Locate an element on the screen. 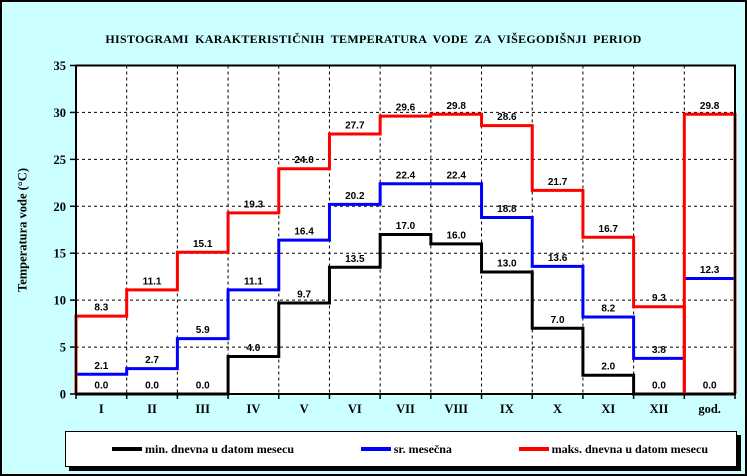  x-tick-label: V is located at coordinates (304, 409).